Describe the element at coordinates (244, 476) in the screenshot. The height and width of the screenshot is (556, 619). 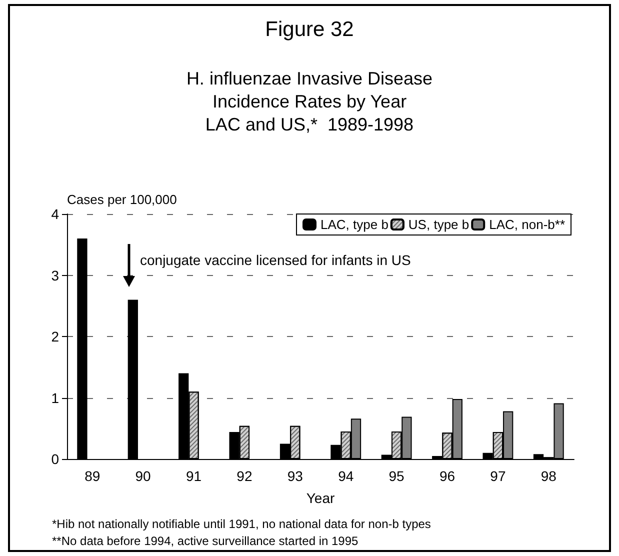
I see `x-tick-label: 92` at that location.